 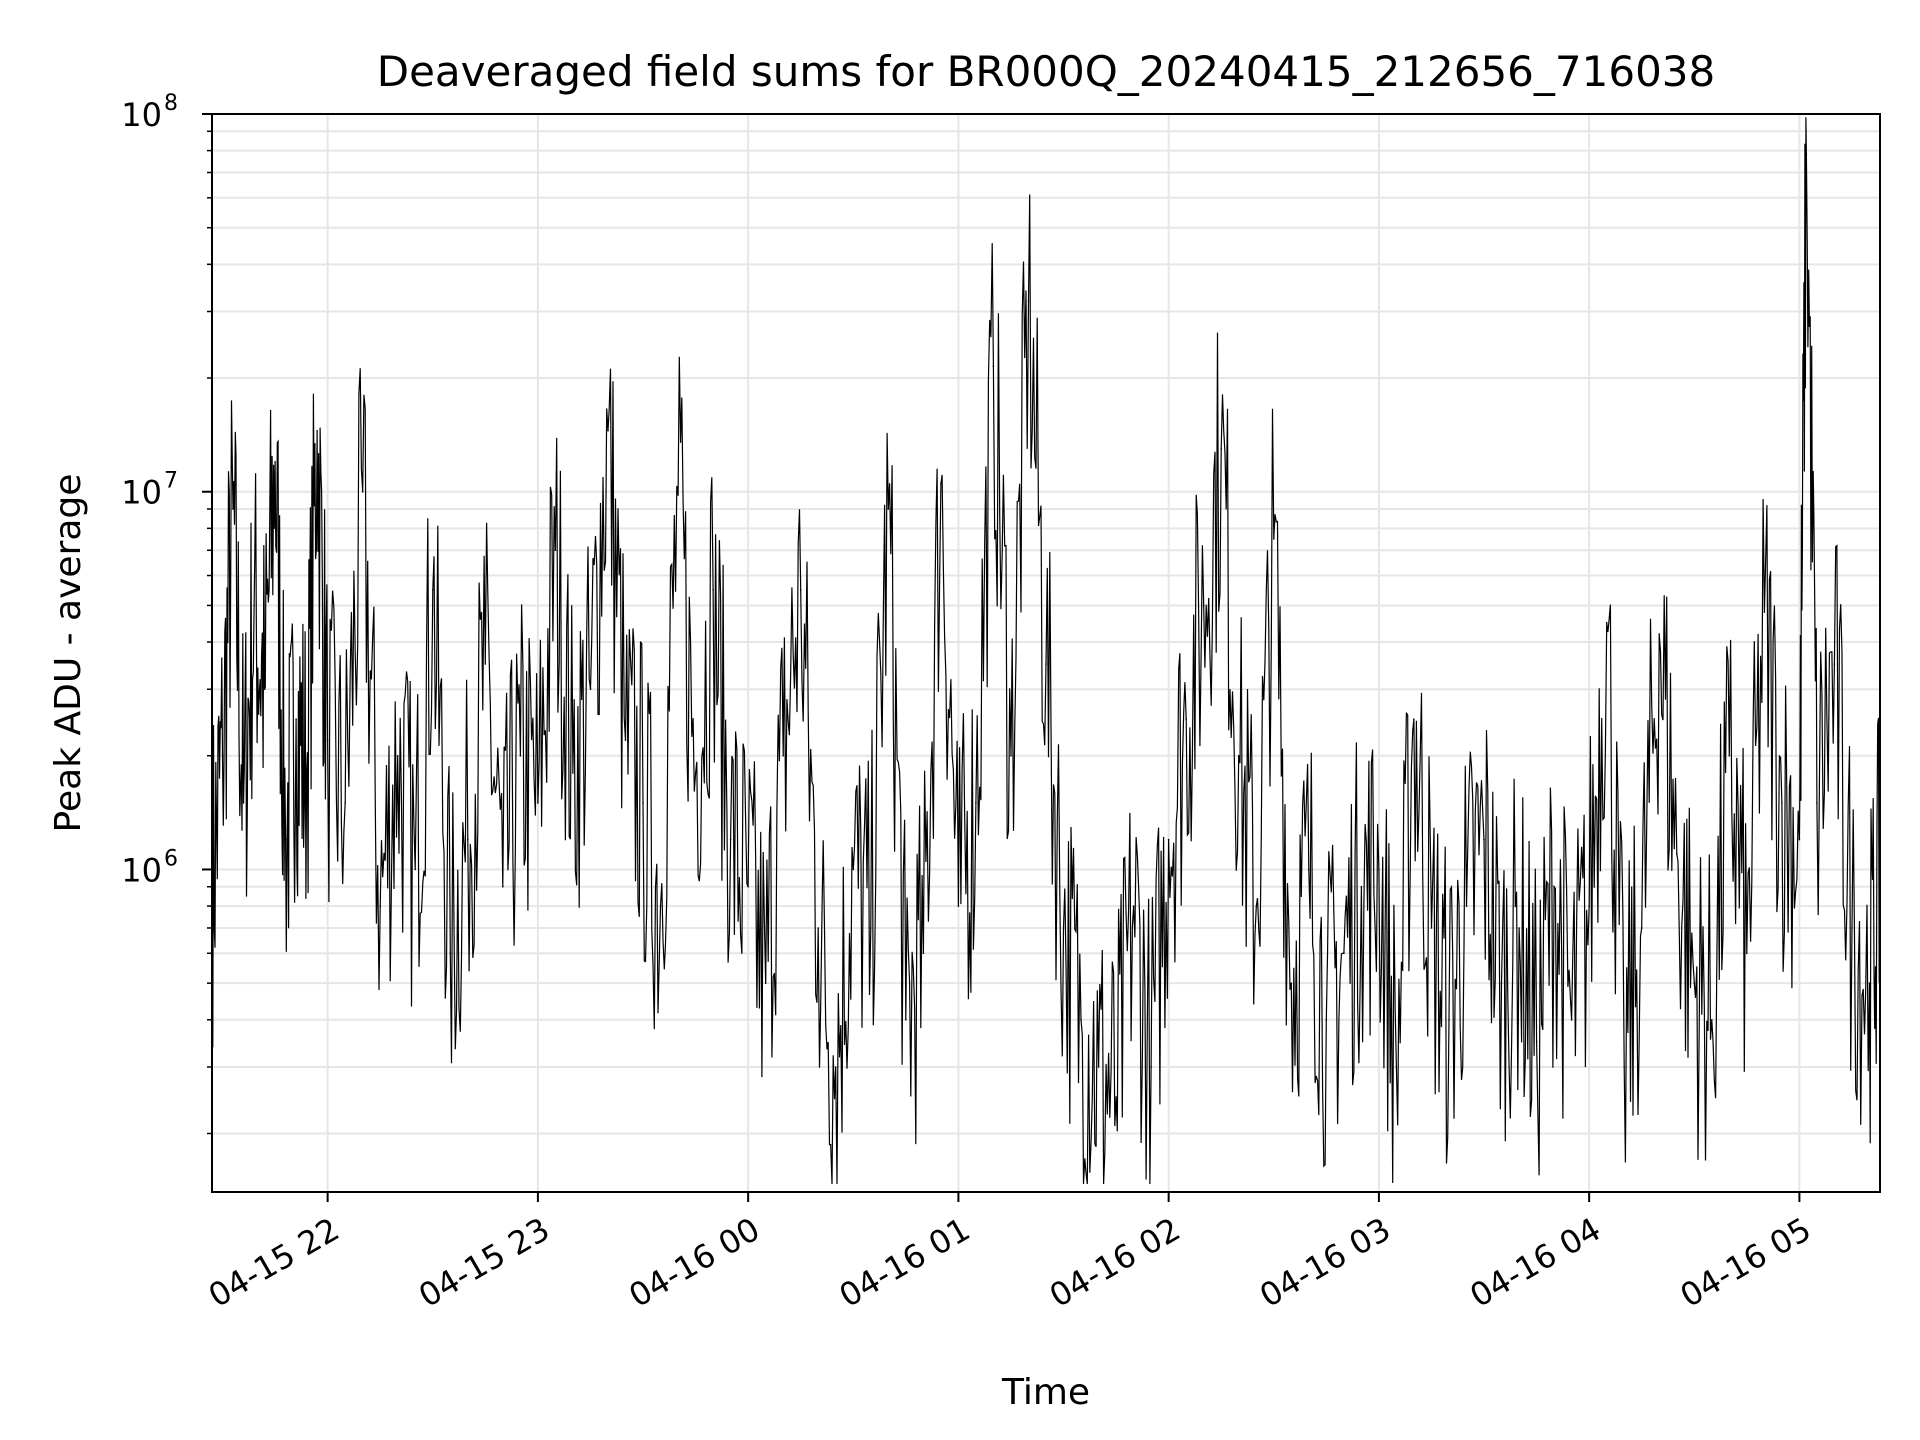 I want to click on y-tick-exponent: 7, so click(x=171, y=481).